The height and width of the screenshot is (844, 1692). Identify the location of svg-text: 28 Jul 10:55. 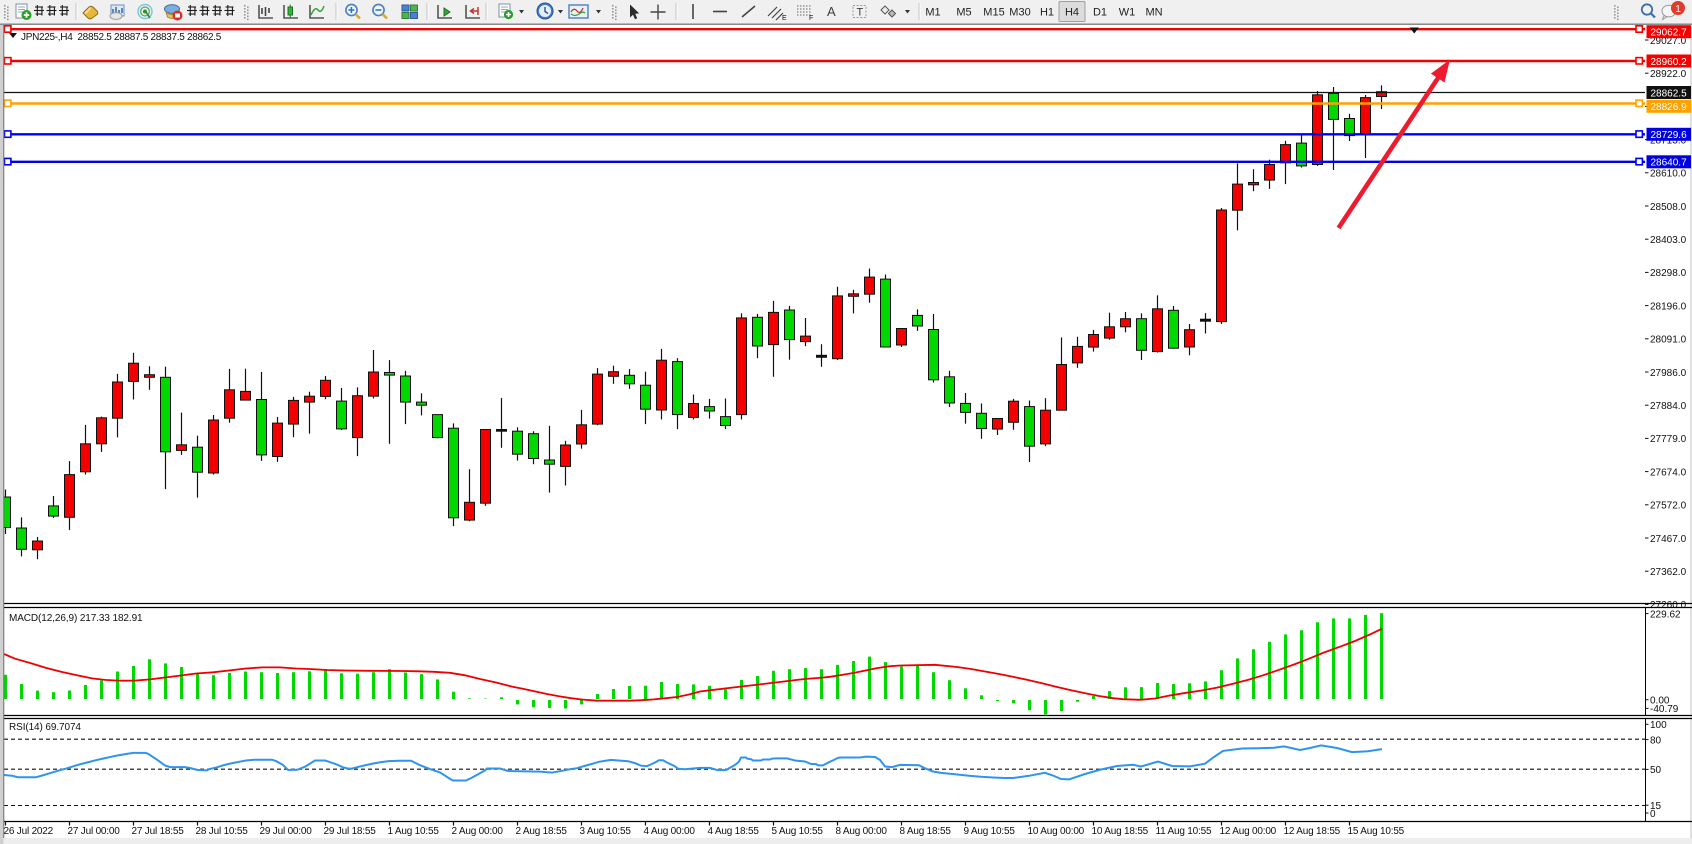
(222, 831).